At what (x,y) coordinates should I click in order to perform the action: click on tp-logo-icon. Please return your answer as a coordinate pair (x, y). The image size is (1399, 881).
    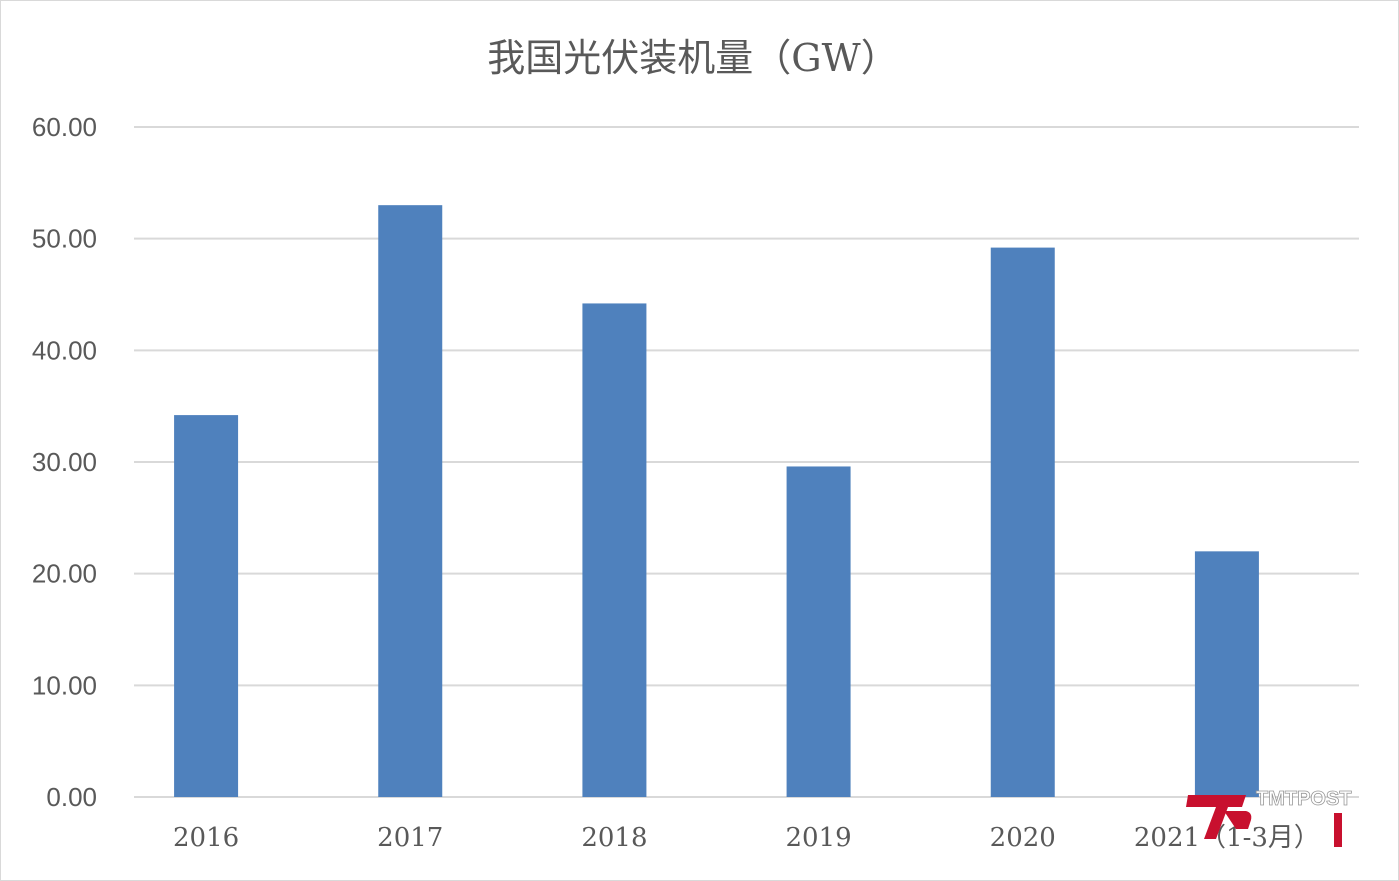
    Looking at the image, I should click on (1216, 817).